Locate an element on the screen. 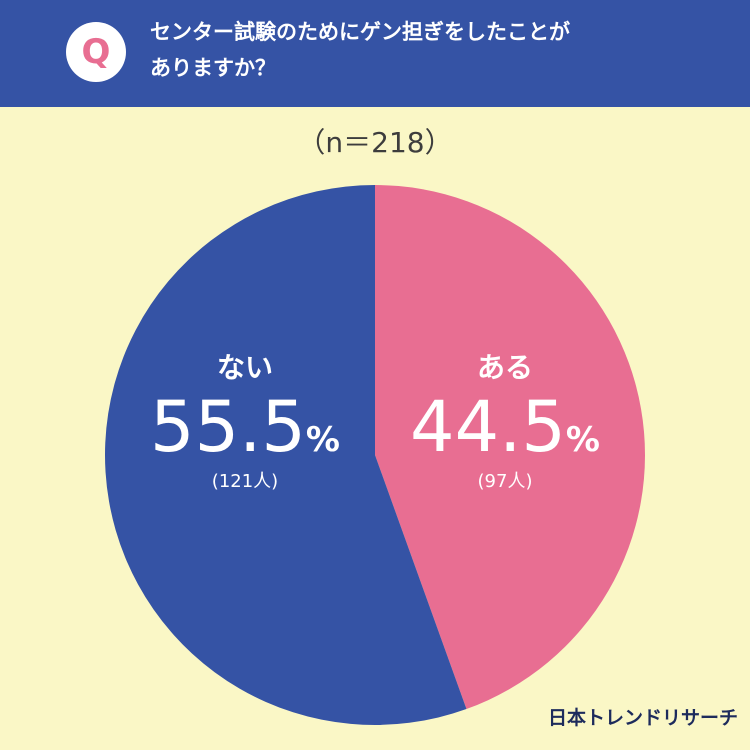  question-header: Q センター試験のためにゲン担ぎをしたことが ありますか？ is located at coordinates (375, 53).